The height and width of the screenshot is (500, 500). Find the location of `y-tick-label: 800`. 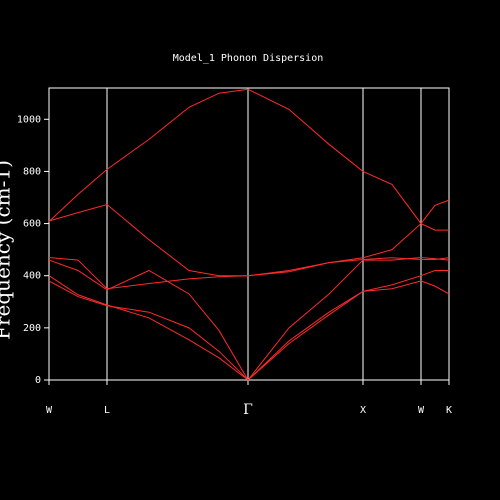

y-tick-label: 800 is located at coordinates (32, 171).